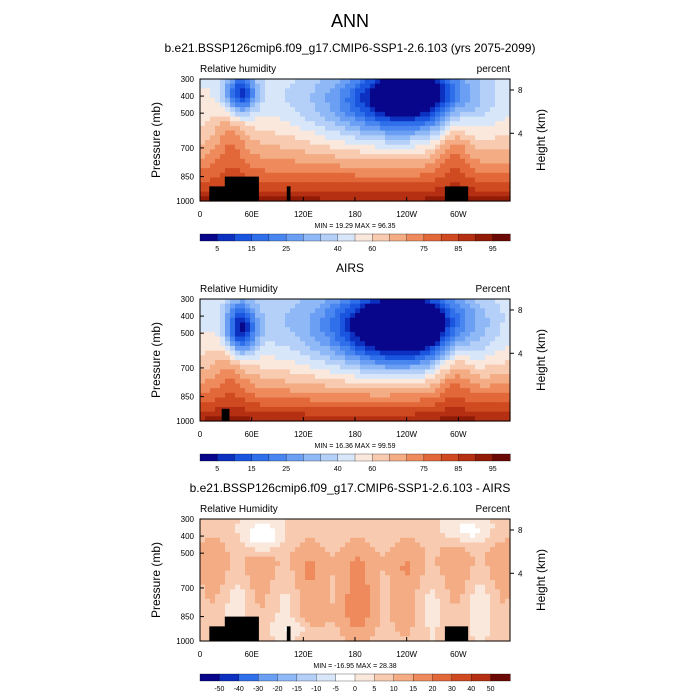 This screenshot has width=700, height=700. What do you see at coordinates (286, 469) in the screenshot?
I see `colorbar-tick-label: 25` at bounding box center [286, 469].